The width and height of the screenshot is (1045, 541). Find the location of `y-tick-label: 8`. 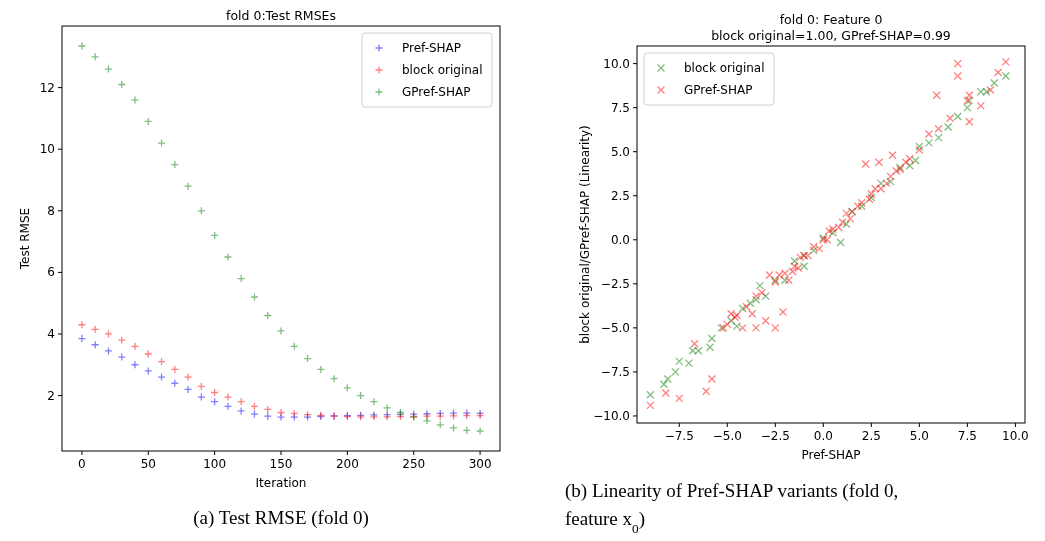

y-tick-label: 8 is located at coordinates (51, 210).